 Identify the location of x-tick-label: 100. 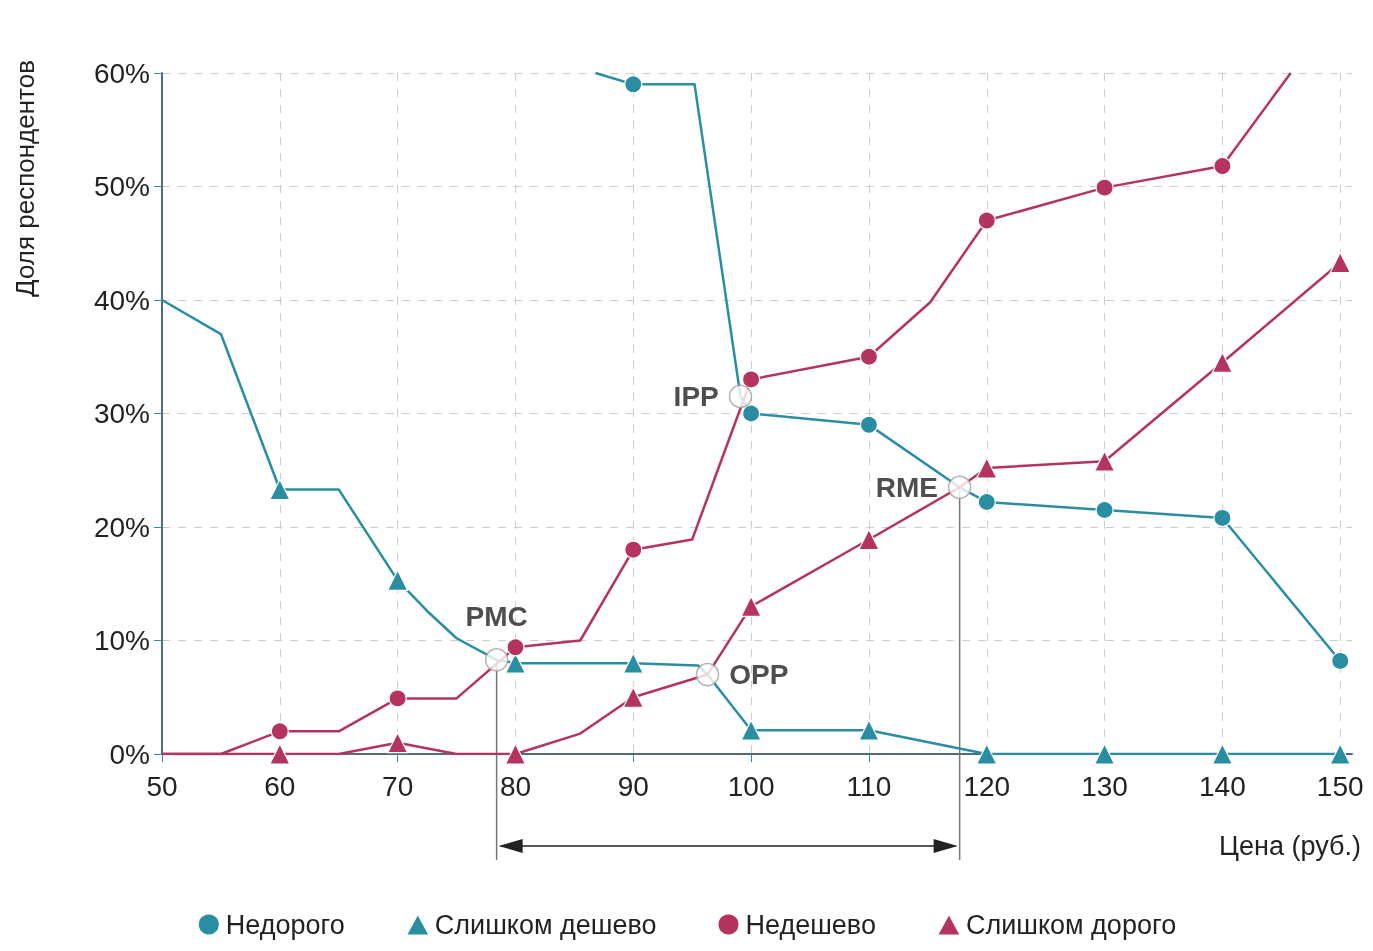
(751, 786).